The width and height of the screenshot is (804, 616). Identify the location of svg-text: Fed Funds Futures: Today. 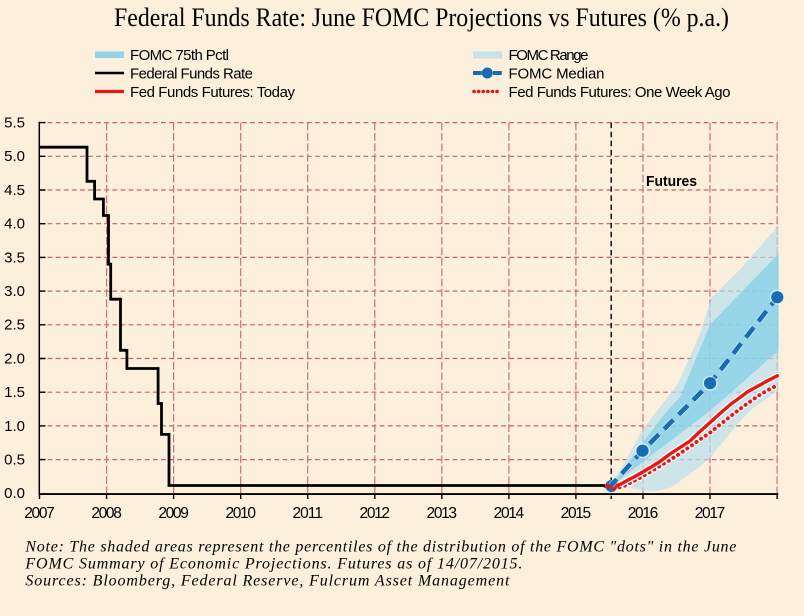
(213, 92).